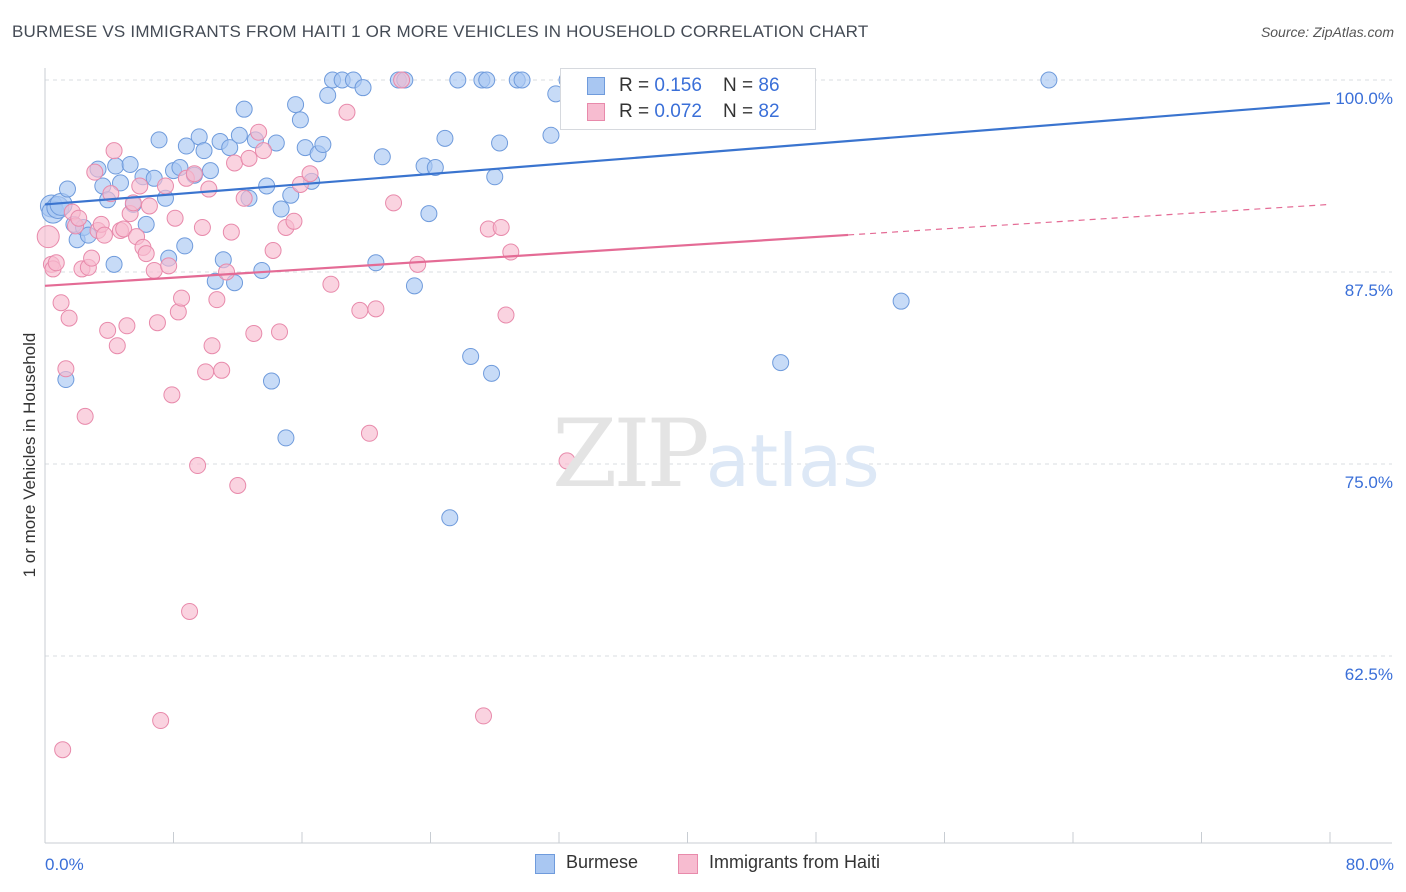 This screenshot has height=892, width=1406. I want to click on watermark-zip: ZIP, so click(631, 454).